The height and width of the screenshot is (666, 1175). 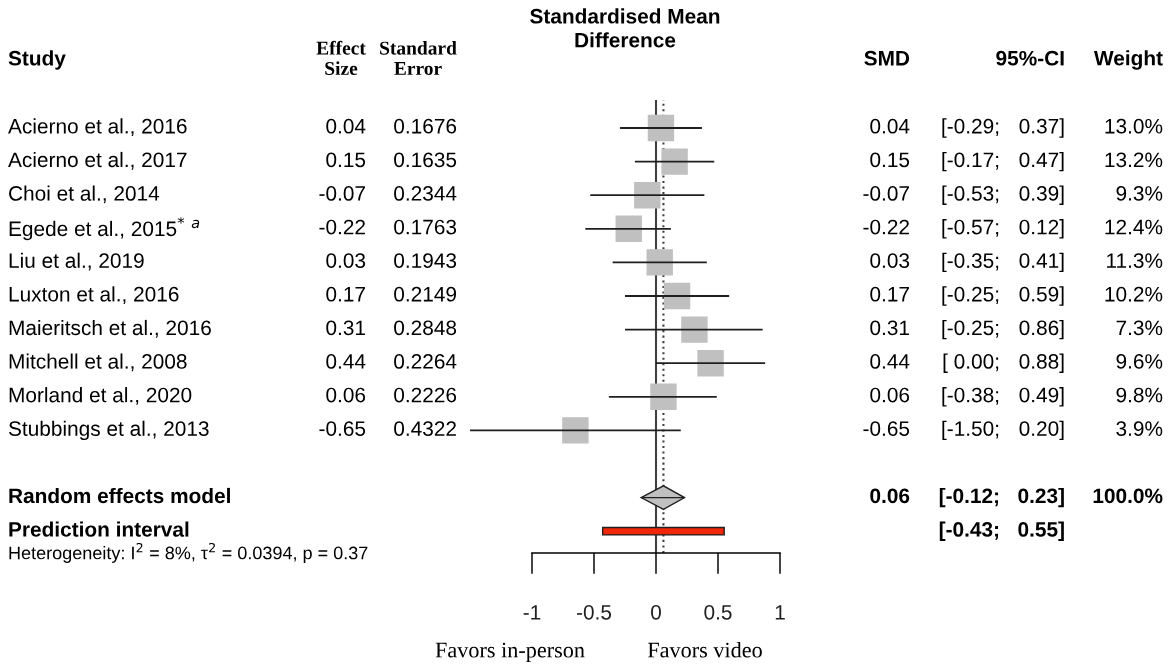 I want to click on category-label: Egede et al., 2015$^{* a}$, so click(x=104, y=229).